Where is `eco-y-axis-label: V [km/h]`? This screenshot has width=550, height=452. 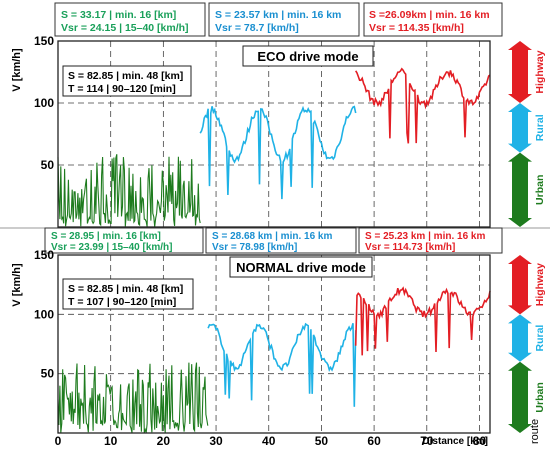
eco-y-axis-label: V [km/h] is located at coordinates (17, 70).